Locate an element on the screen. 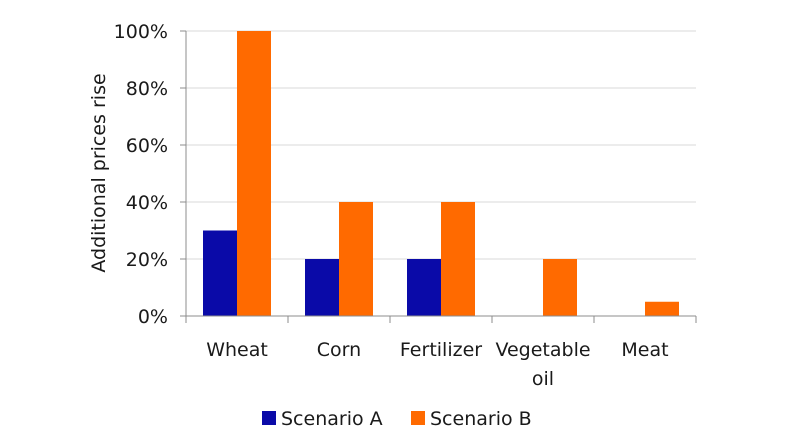 The image size is (792, 446). y-tick-label: 20% is located at coordinates (147, 260).